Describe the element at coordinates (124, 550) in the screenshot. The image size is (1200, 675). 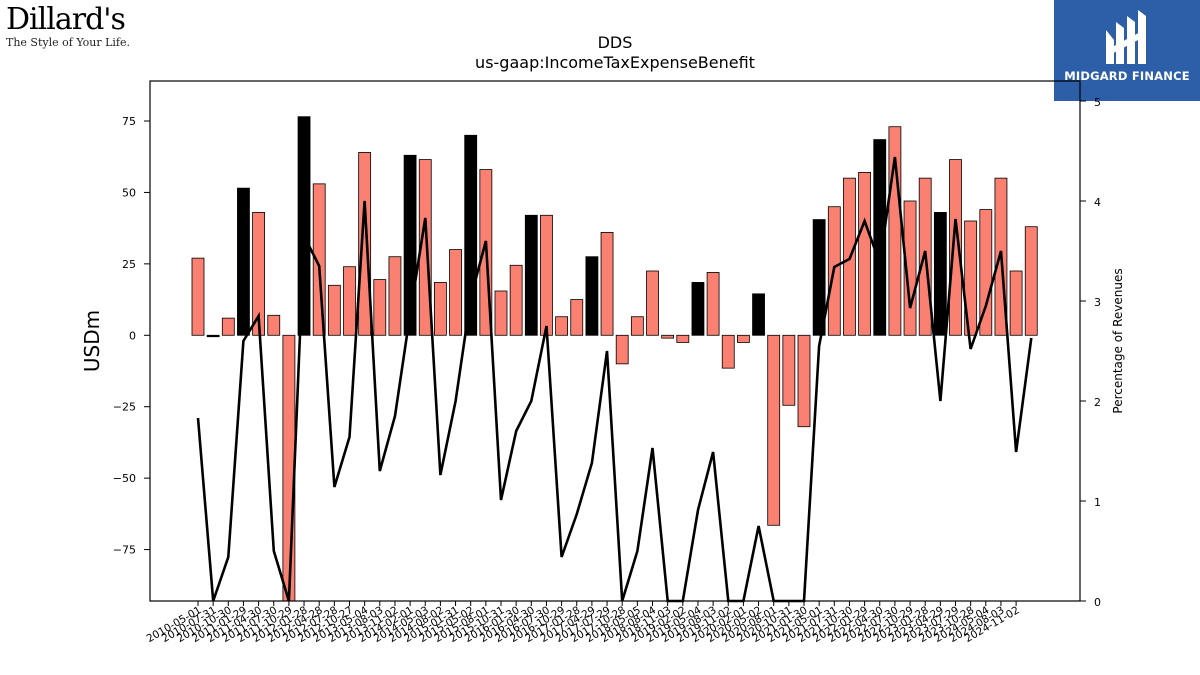
I see `y-tick-label: −75` at that location.